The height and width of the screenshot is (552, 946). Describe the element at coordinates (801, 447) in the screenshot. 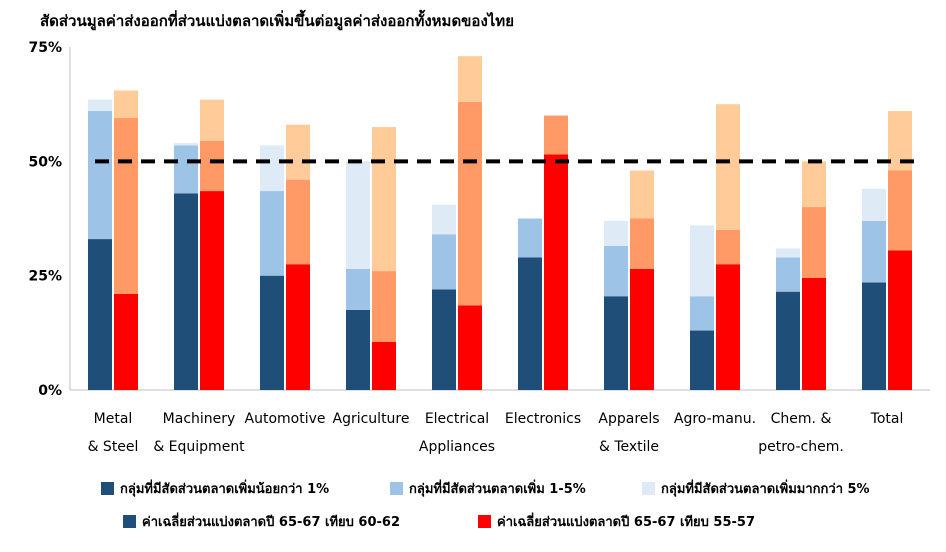

I see `x-tick-label: petro-chem.` at that location.